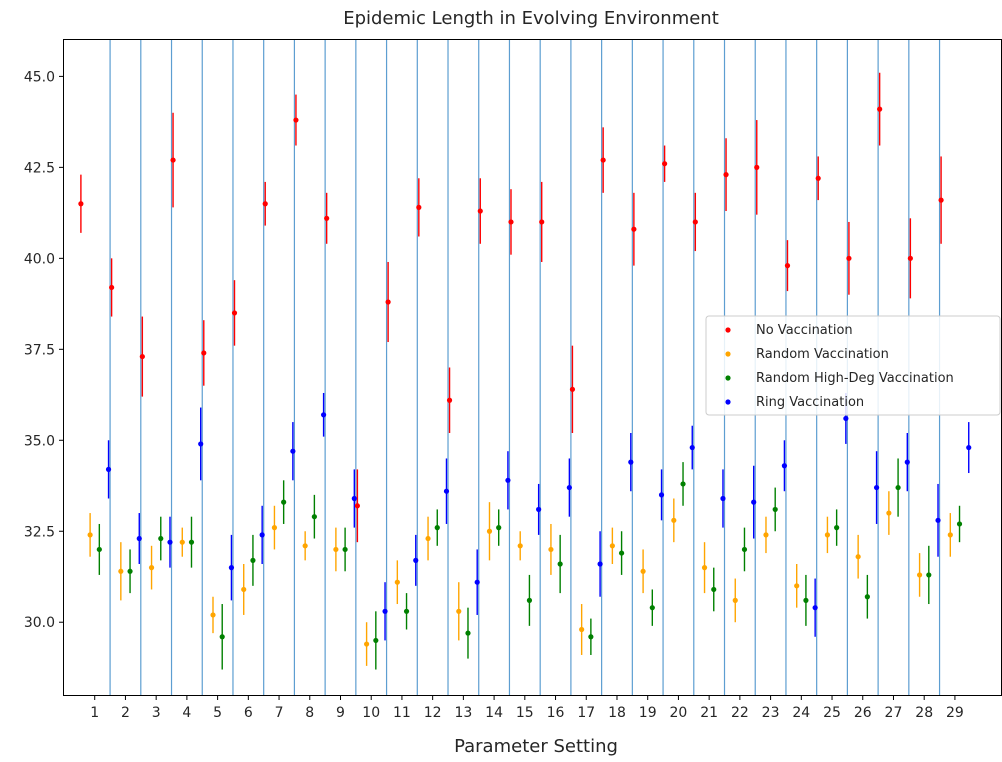 This screenshot has width=1002, height=762. Describe the element at coordinates (279, 713) in the screenshot. I see `x-tick-label: 7` at that location.